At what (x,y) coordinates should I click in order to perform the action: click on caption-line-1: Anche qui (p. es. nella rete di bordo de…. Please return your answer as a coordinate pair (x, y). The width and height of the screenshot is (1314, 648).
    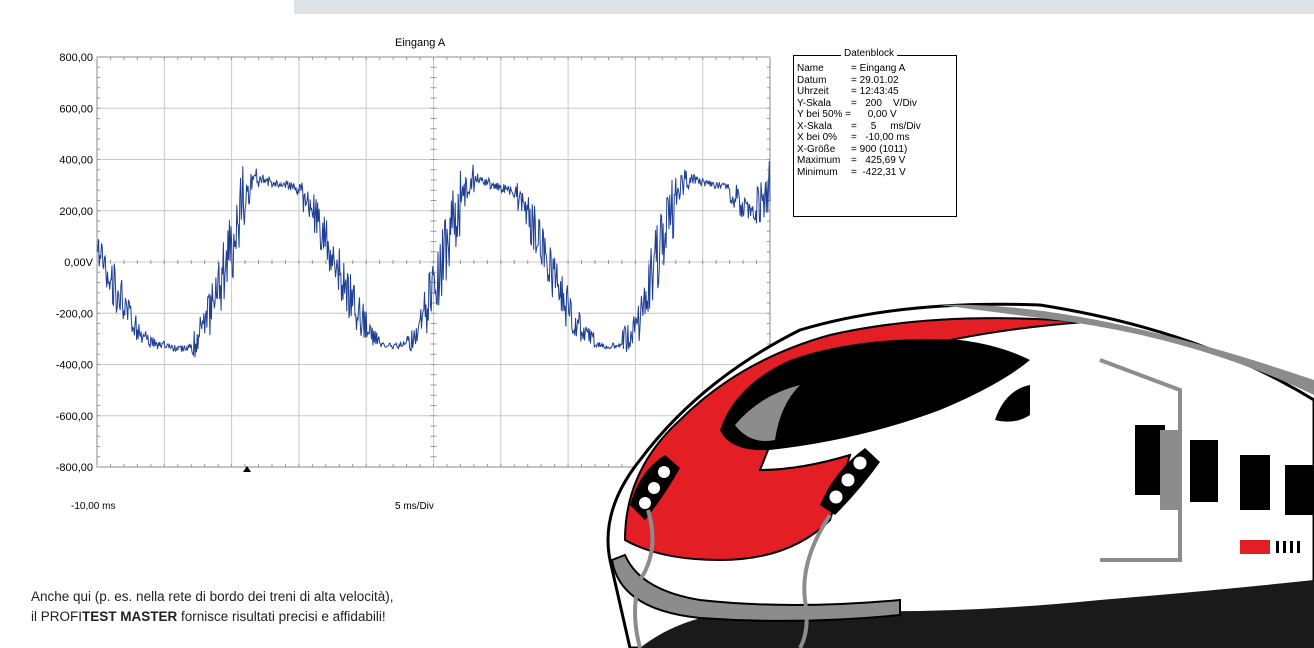
    Looking at the image, I should click on (212, 596).